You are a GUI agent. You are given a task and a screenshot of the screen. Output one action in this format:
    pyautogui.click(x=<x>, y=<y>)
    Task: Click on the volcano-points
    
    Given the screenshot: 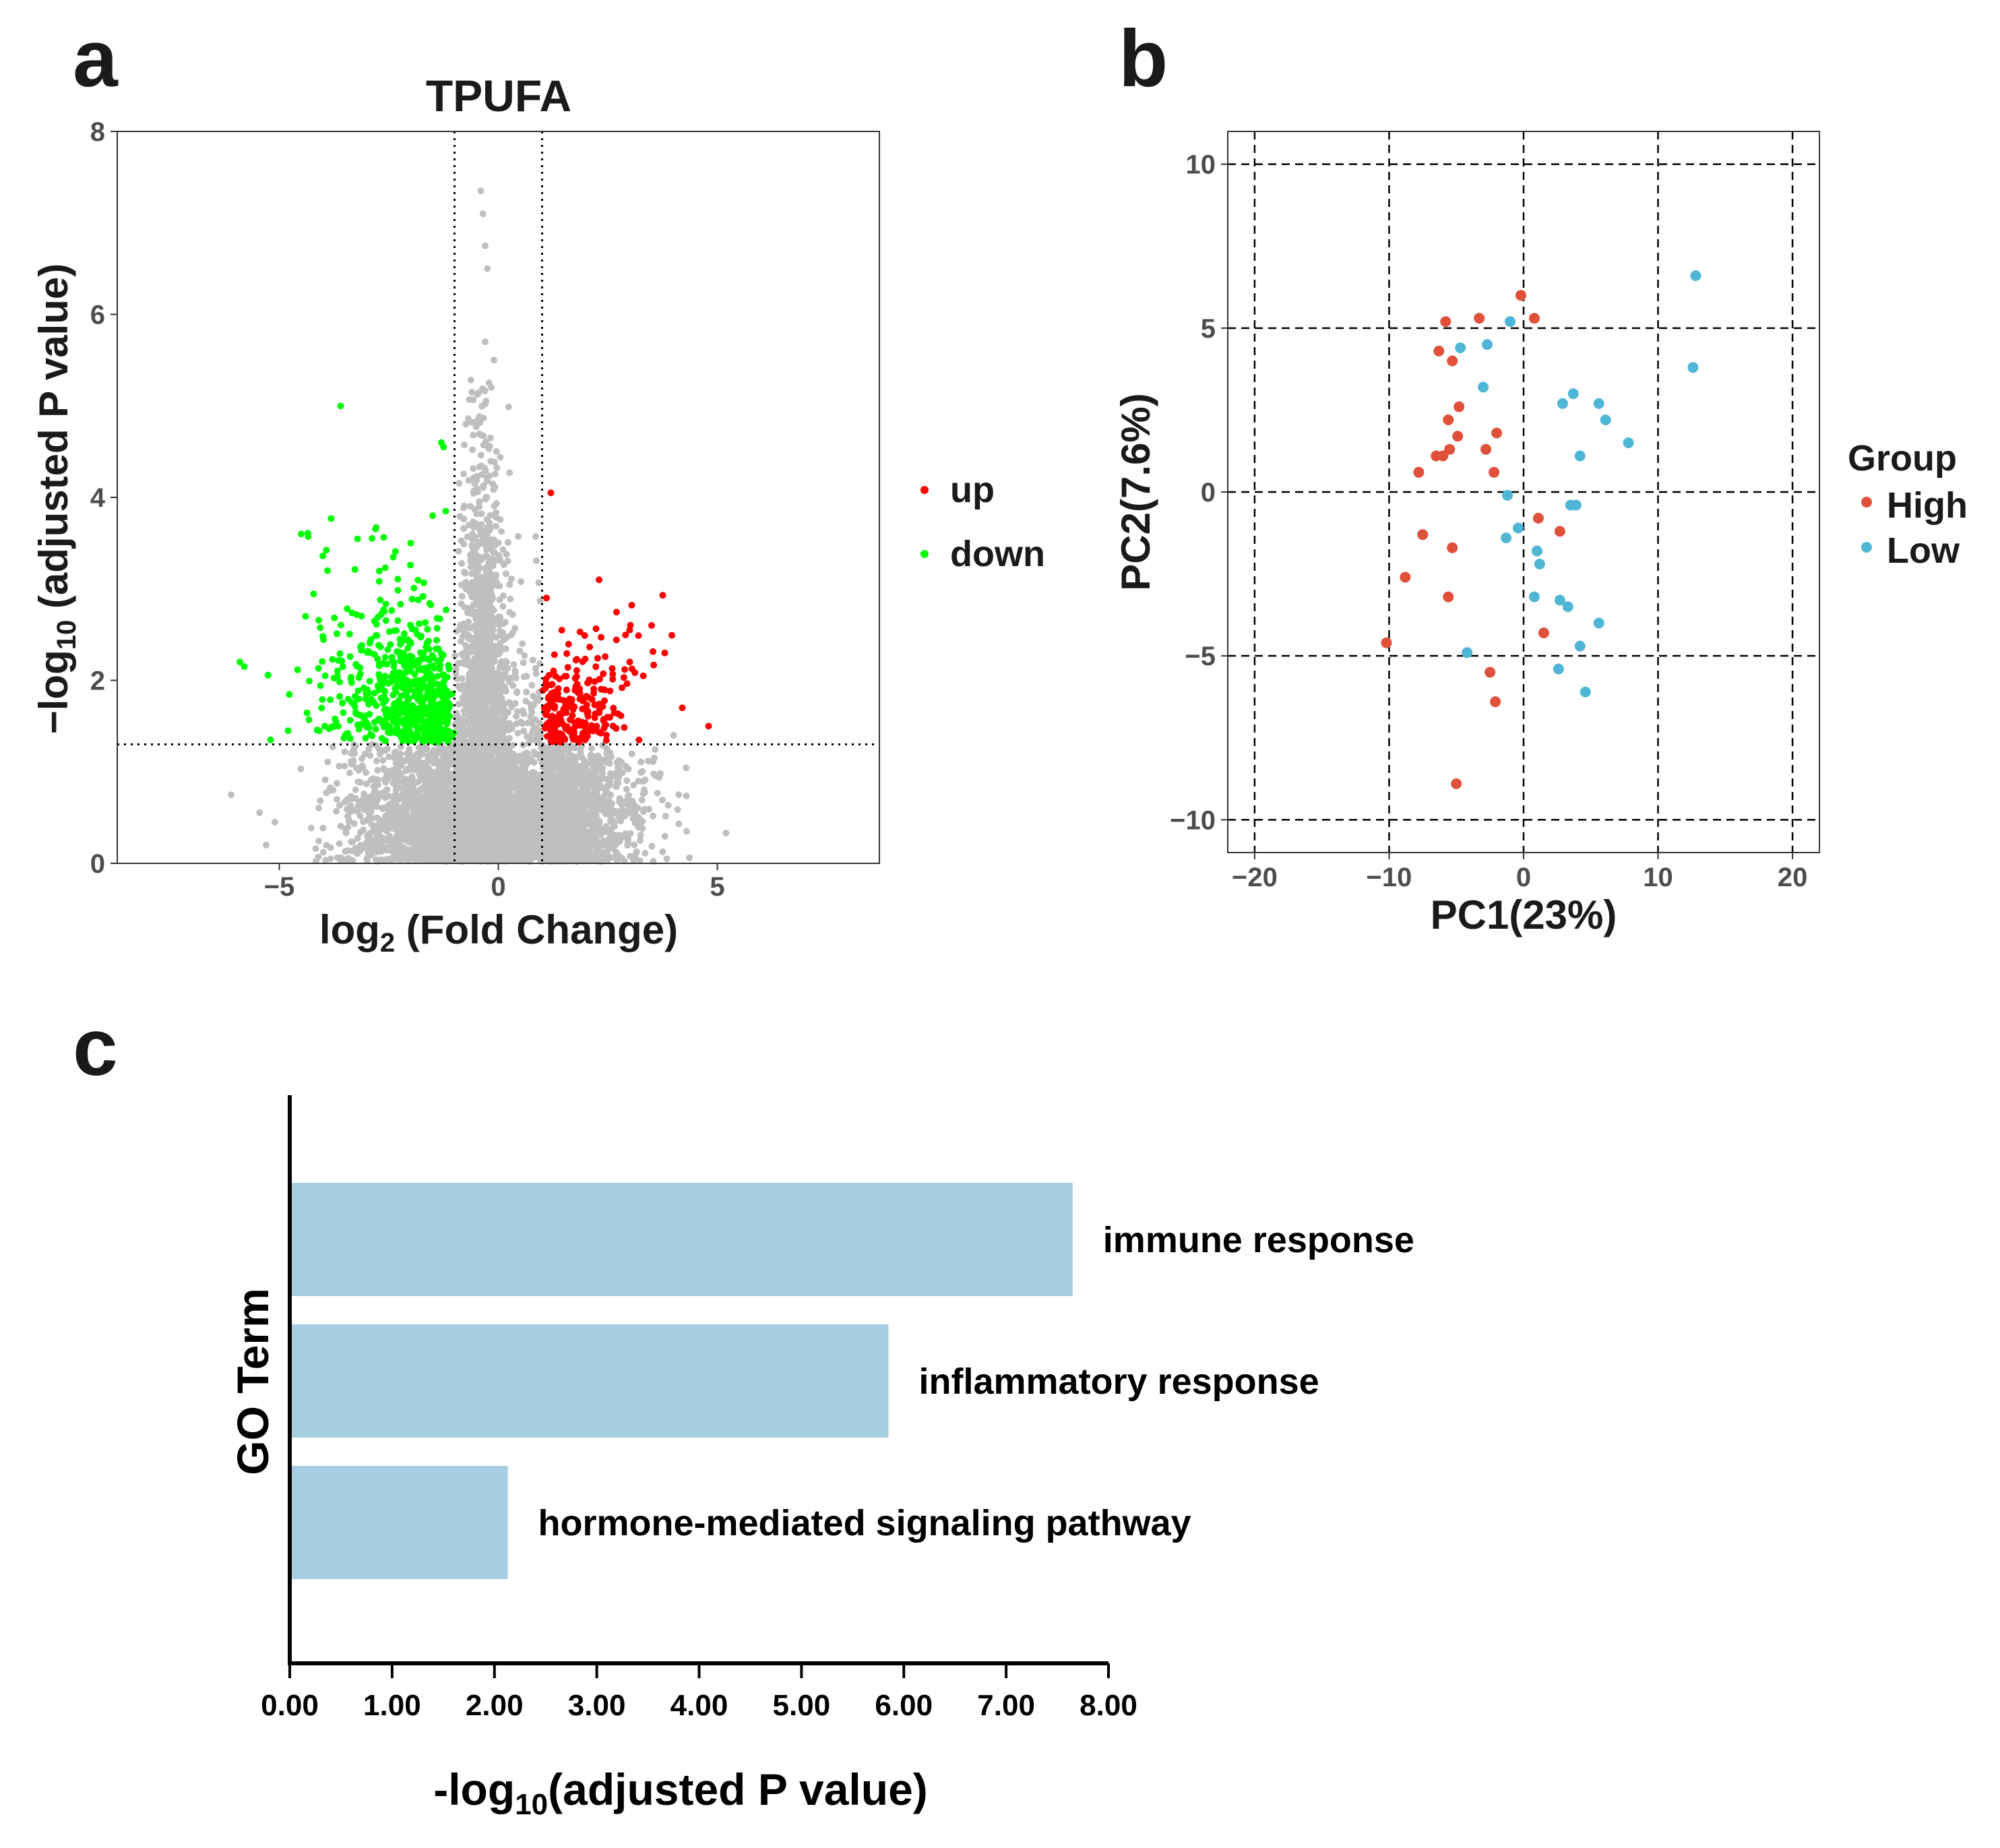 What is the action you would take?
    pyautogui.click(x=479, y=526)
    